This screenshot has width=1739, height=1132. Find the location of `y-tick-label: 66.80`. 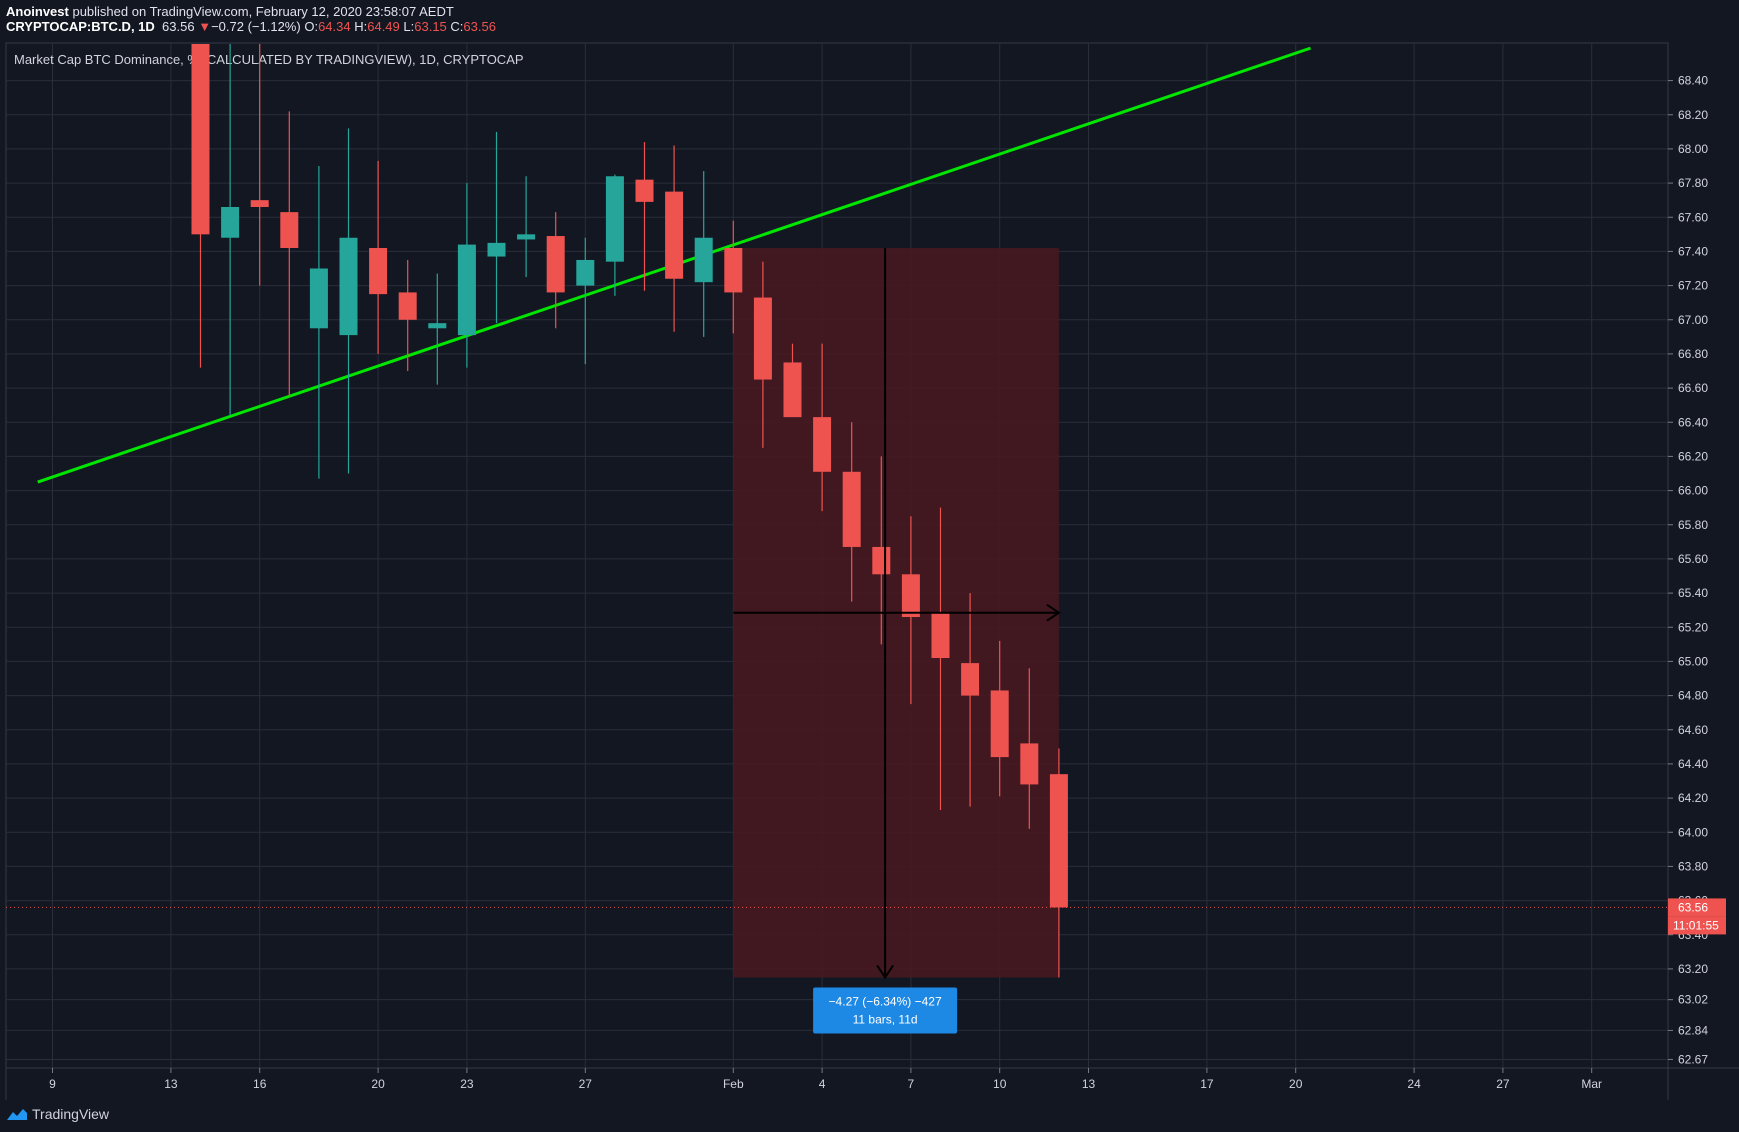

y-tick-label: 66.80 is located at coordinates (1693, 354).